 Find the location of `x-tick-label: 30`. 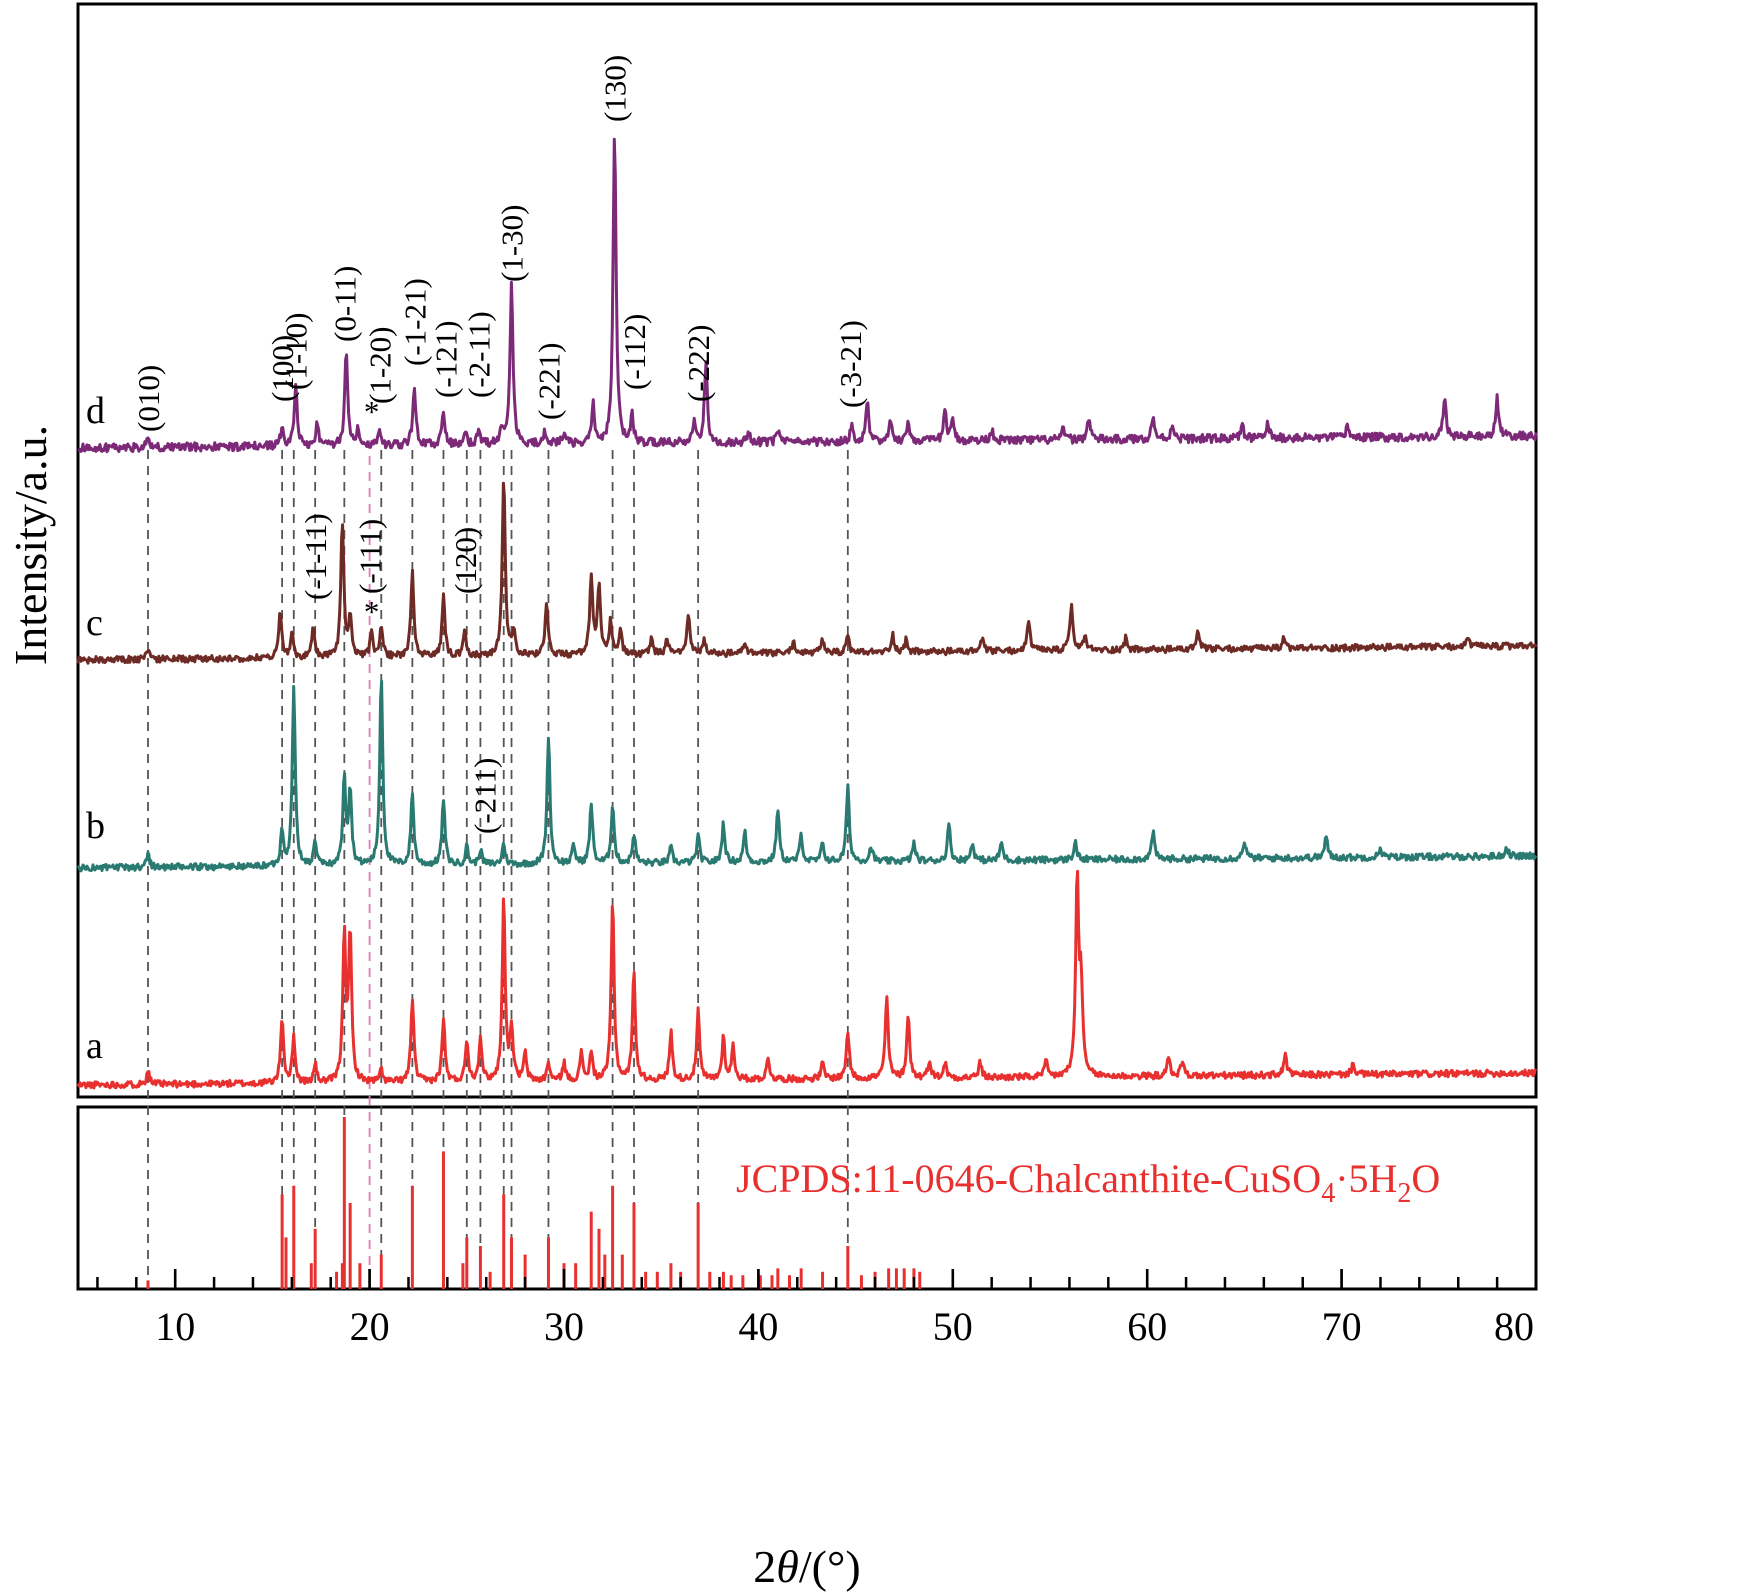

x-tick-label: 30 is located at coordinates (564, 1326).